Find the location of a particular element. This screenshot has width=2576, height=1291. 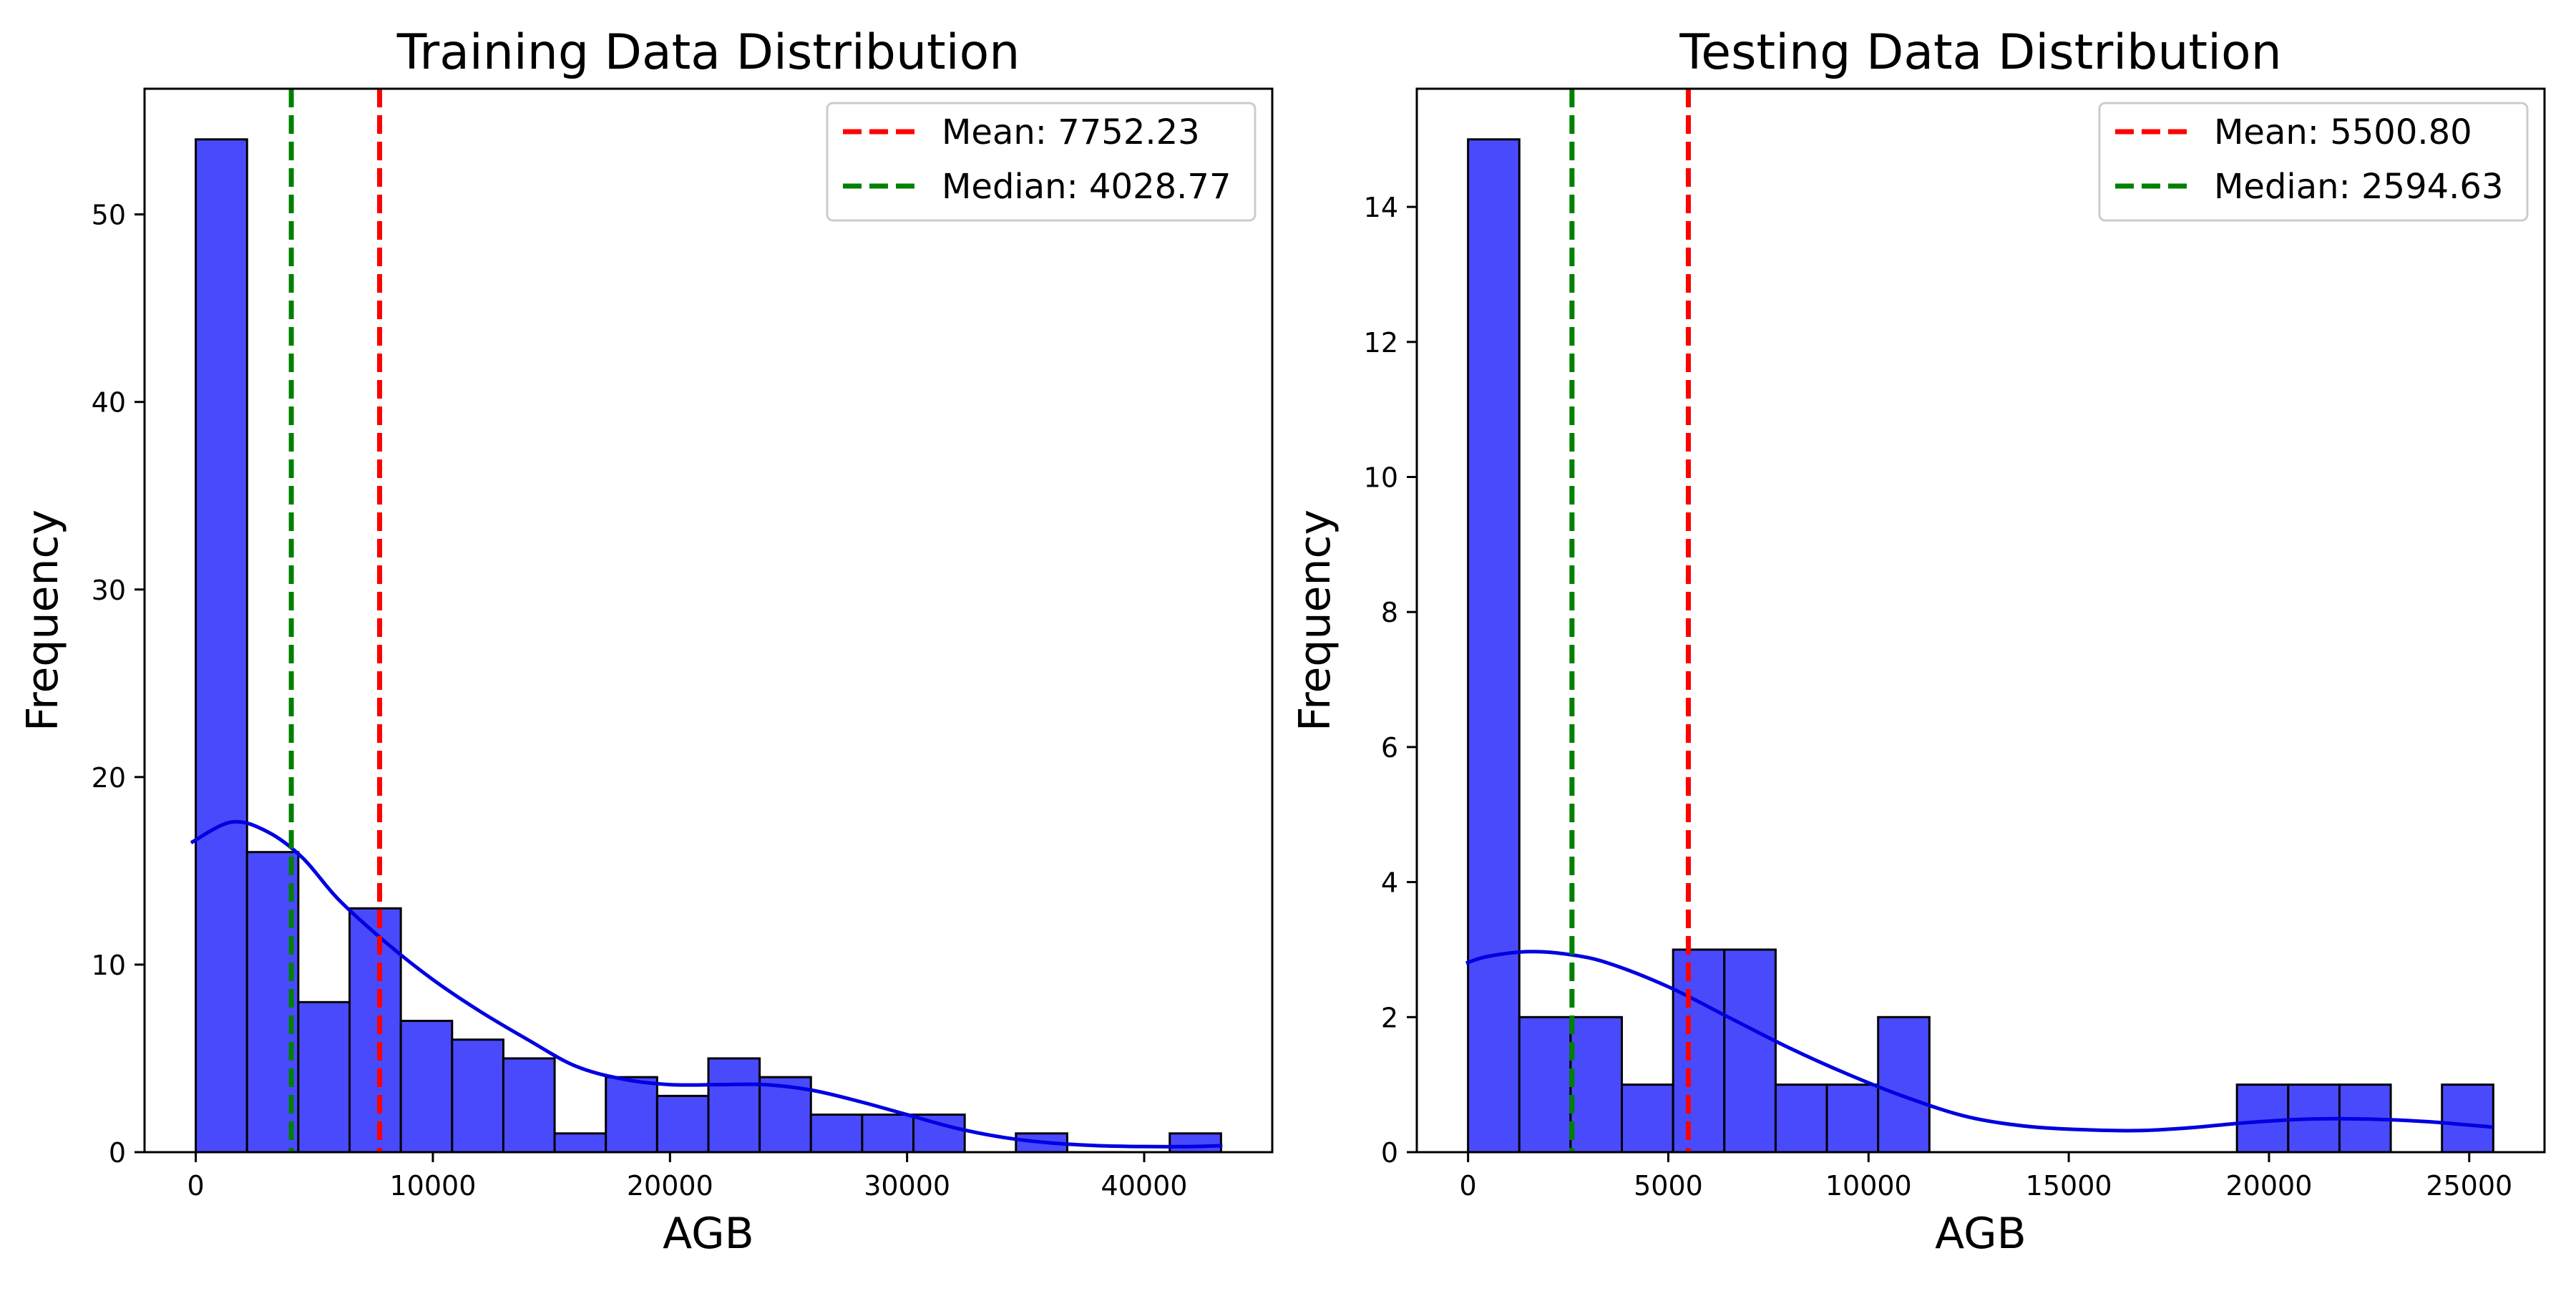

testing-kde-curve is located at coordinates (1979, 1041).